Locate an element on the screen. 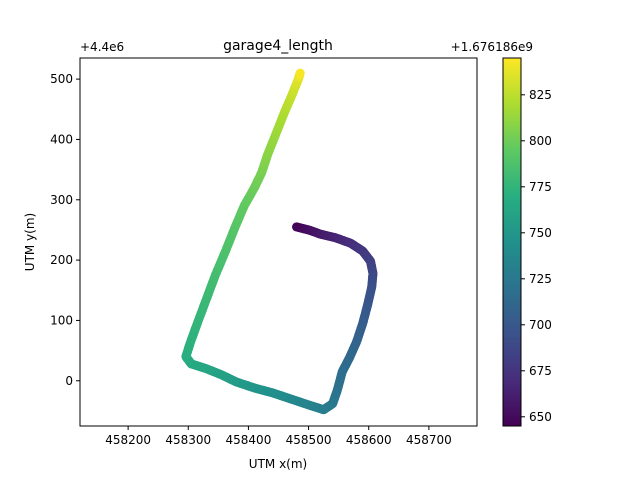 The width and height of the screenshot is (640, 480). x-tick-label: 458500 is located at coordinates (309, 440).